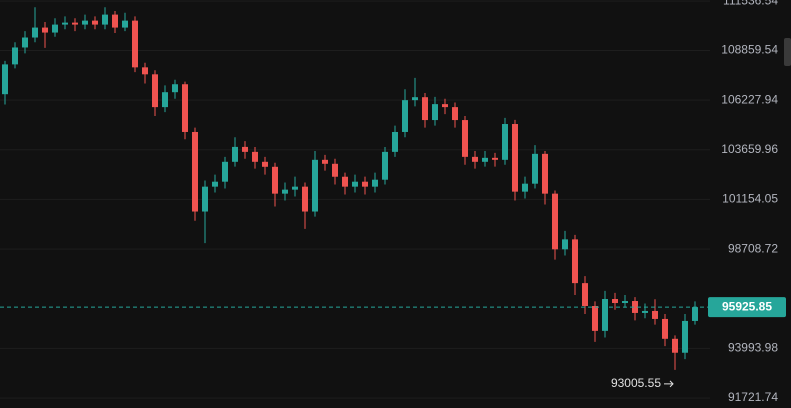 This screenshot has height=408, width=791. Describe the element at coordinates (749, 99) in the screenshot. I see `y-tick-label: 106227.94` at that location.